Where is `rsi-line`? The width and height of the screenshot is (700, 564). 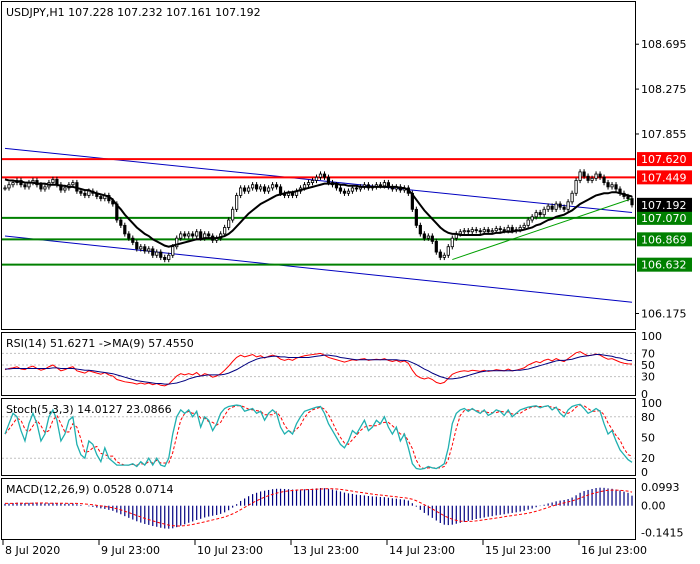
rsi-line is located at coordinates (318, 369).